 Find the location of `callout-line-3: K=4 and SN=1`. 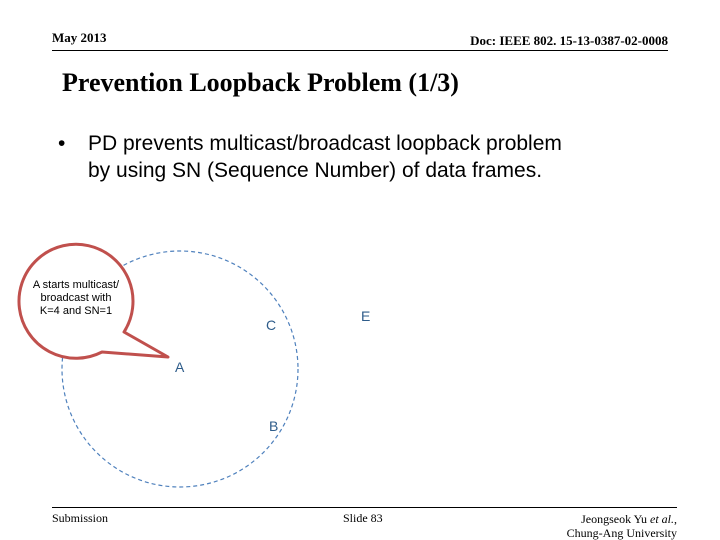

callout-line-3: K=4 and SN=1 is located at coordinates (76, 311).